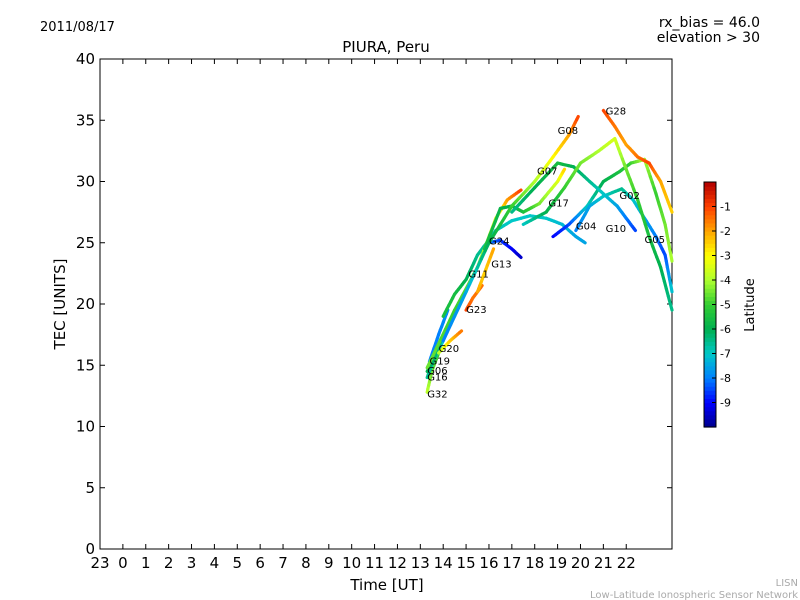  What do you see at coordinates (478, 274) in the screenshot?
I see `satellite-label-g11: G11` at bounding box center [478, 274].